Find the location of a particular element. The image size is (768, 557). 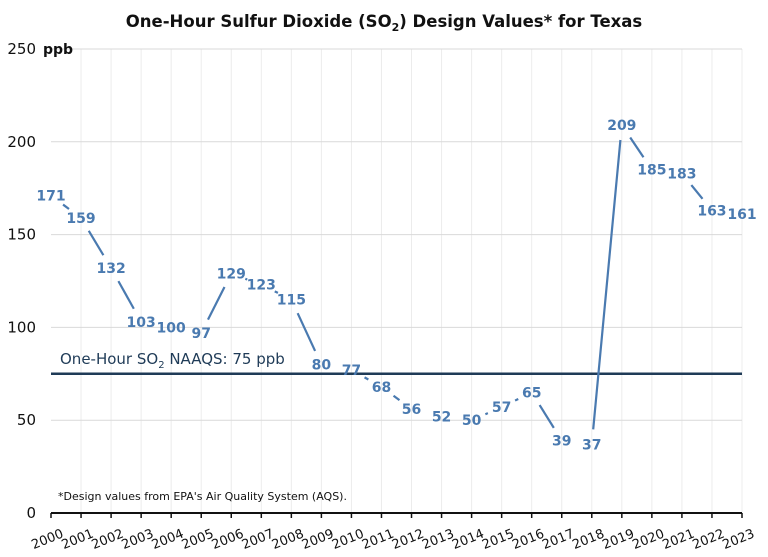

y-tick-label: 0 is located at coordinates (31, 513).